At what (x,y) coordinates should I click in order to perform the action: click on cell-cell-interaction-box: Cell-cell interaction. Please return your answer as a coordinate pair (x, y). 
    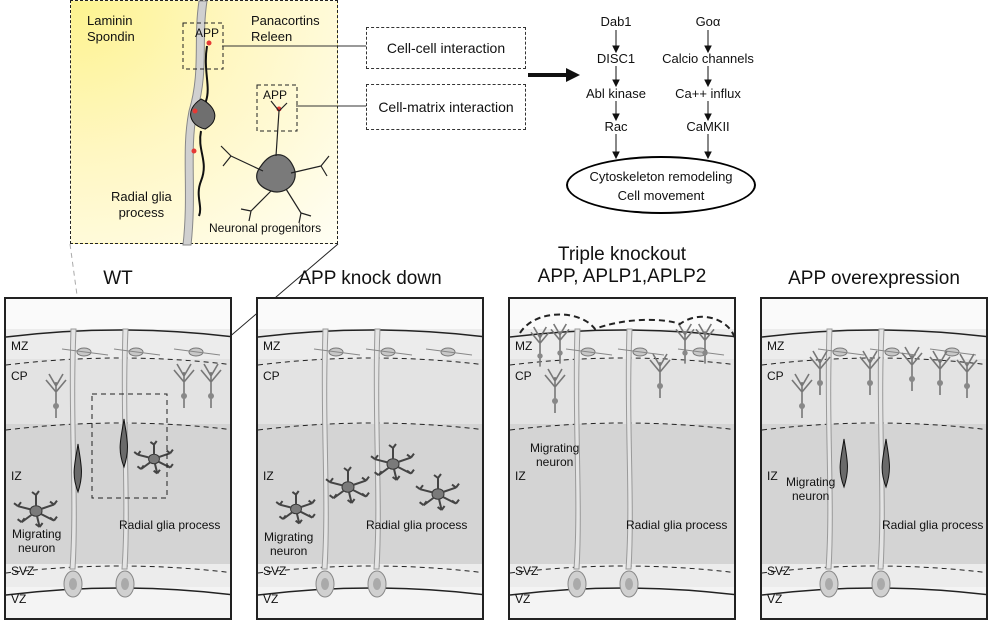
    Looking at the image, I should click on (446, 48).